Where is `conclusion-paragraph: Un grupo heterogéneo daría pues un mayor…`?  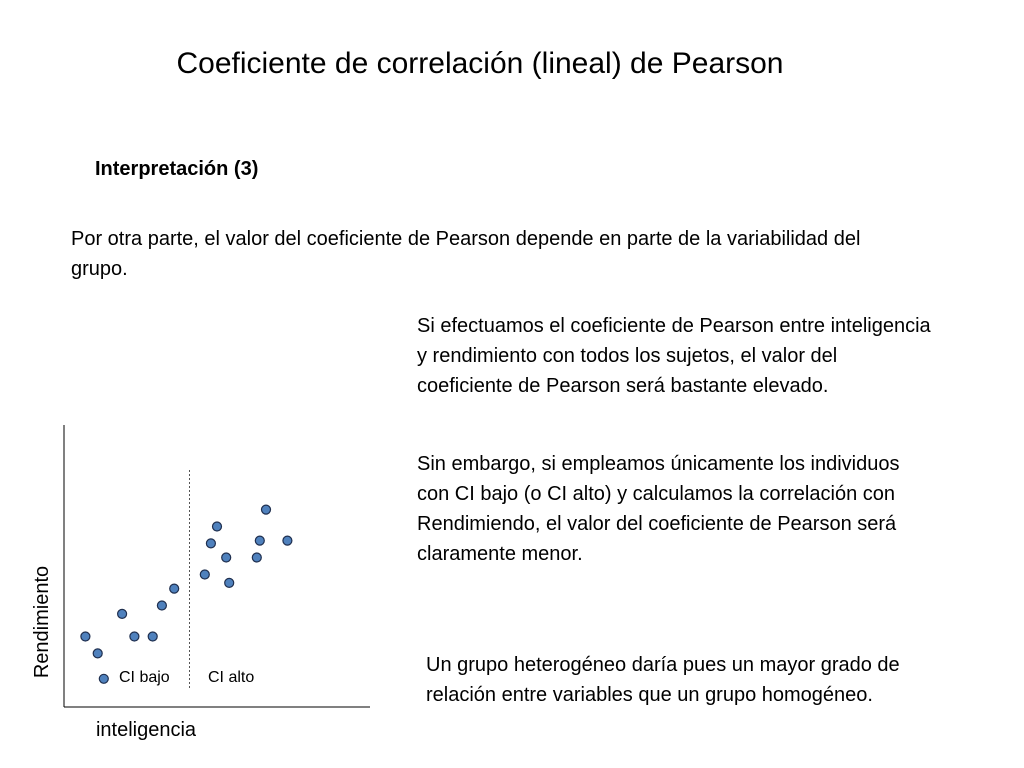 conclusion-paragraph: Un grupo heterogéneo daría pues un mayor… is located at coordinates (663, 680).